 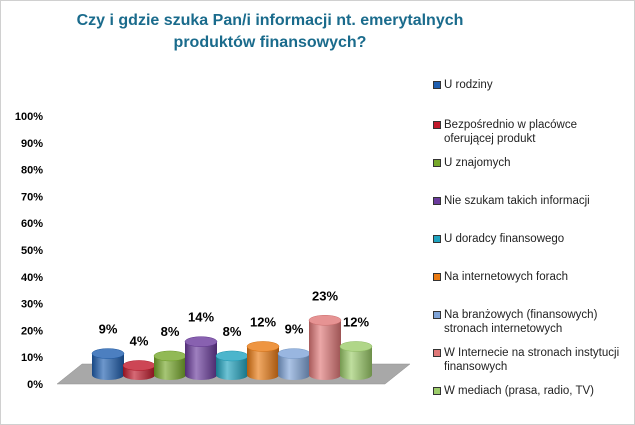 I want to click on y-tick-label: 90%, so click(x=32, y=144).